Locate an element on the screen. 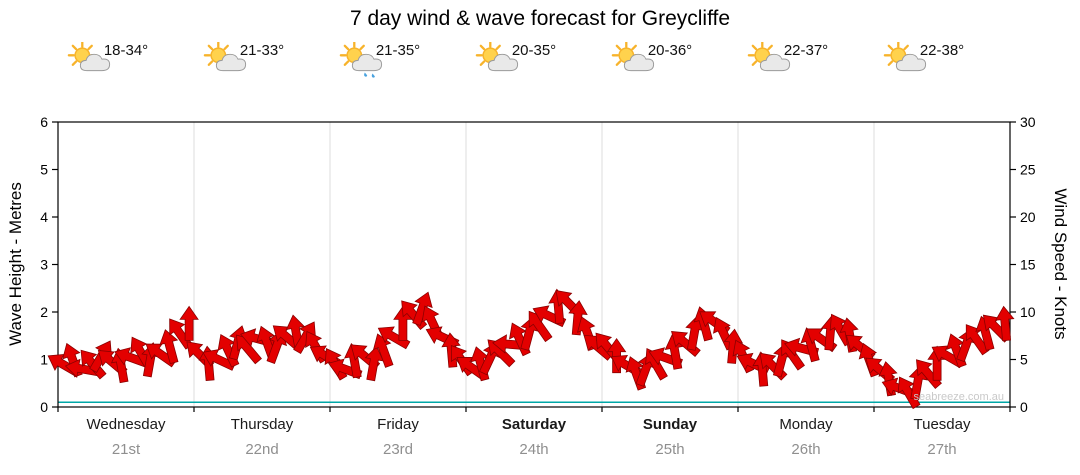 This screenshot has height=475, width=1080. day-name: Thursday is located at coordinates (262, 424).